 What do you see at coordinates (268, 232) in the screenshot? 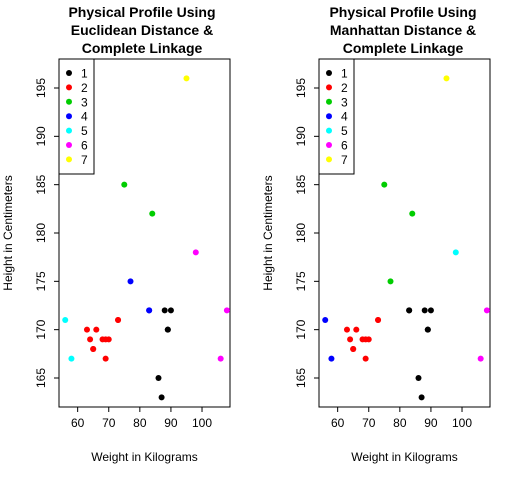
I see `y-axis-label: Height in Centimeters` at bounding box center [268, 232].